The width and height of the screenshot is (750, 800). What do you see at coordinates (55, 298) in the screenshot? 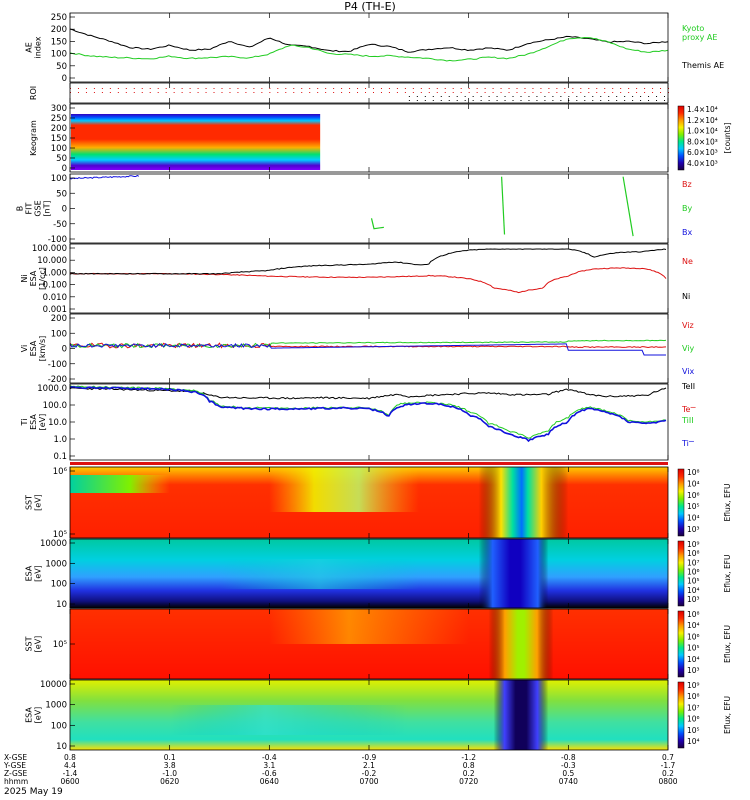
I see `density-ytick-label: 0.010` at bounding box center [55, 298].